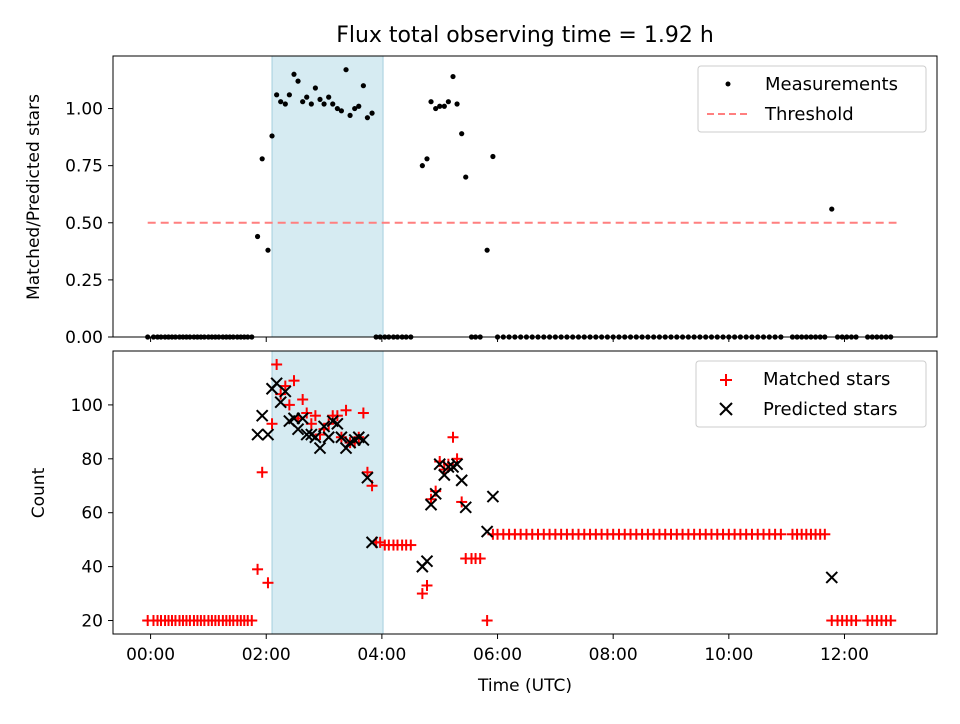 This screenshot has height=724, width=960. Describe the element at coordinates (826, 379) in the screenshot. I see `legend-matched-label: Matched stars` at that location.